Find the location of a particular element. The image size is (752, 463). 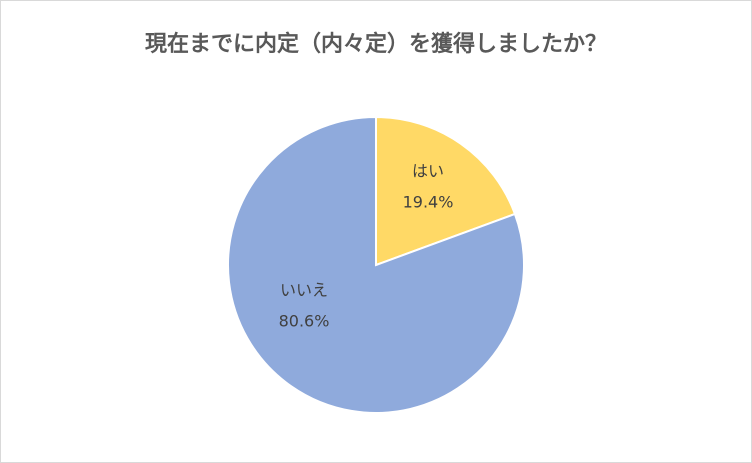

chart-title: 現在までに内定（内々定）を獲得しましたか？ is located at coordinates (376, 44).